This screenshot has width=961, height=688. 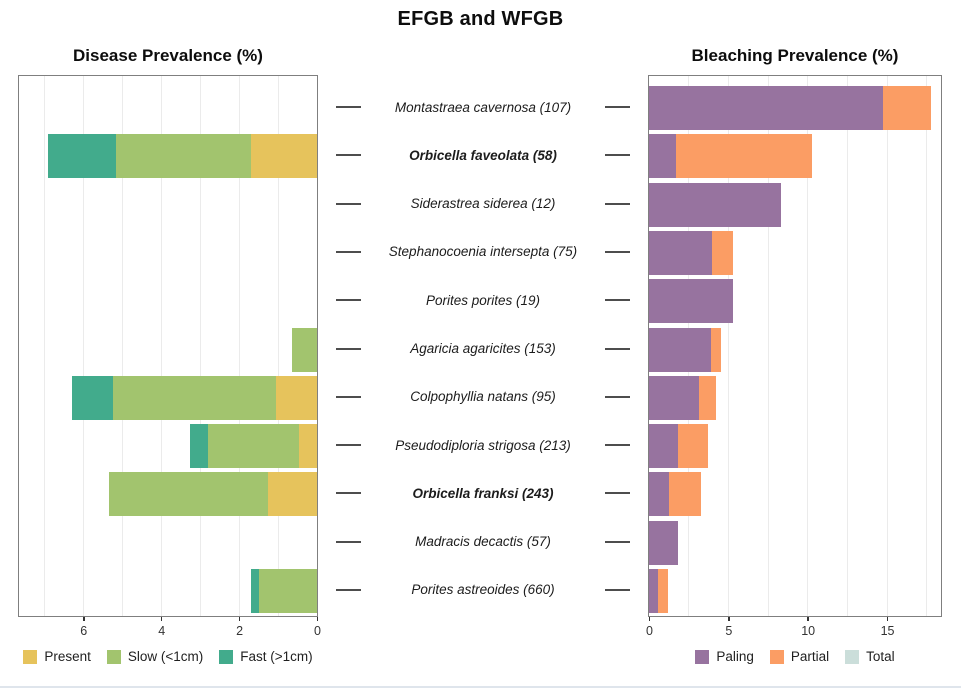 What do you see at coordinates (162, 631) in the screenshot?
I see `axis-tick-label: 4` at bounding box center [162, 631].